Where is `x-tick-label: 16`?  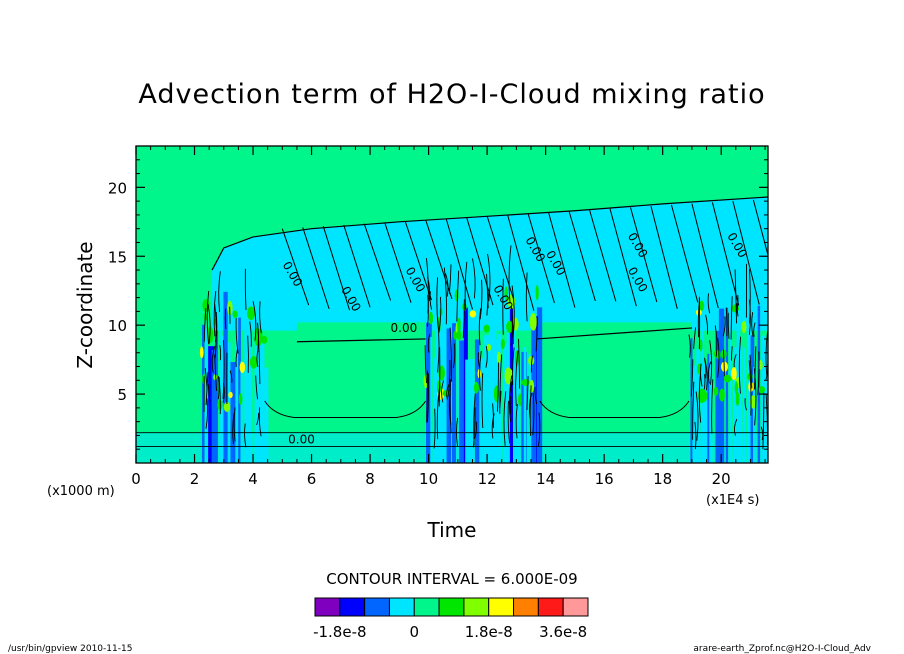 x-tick-label: 16 is located at coordinates (604, 479).